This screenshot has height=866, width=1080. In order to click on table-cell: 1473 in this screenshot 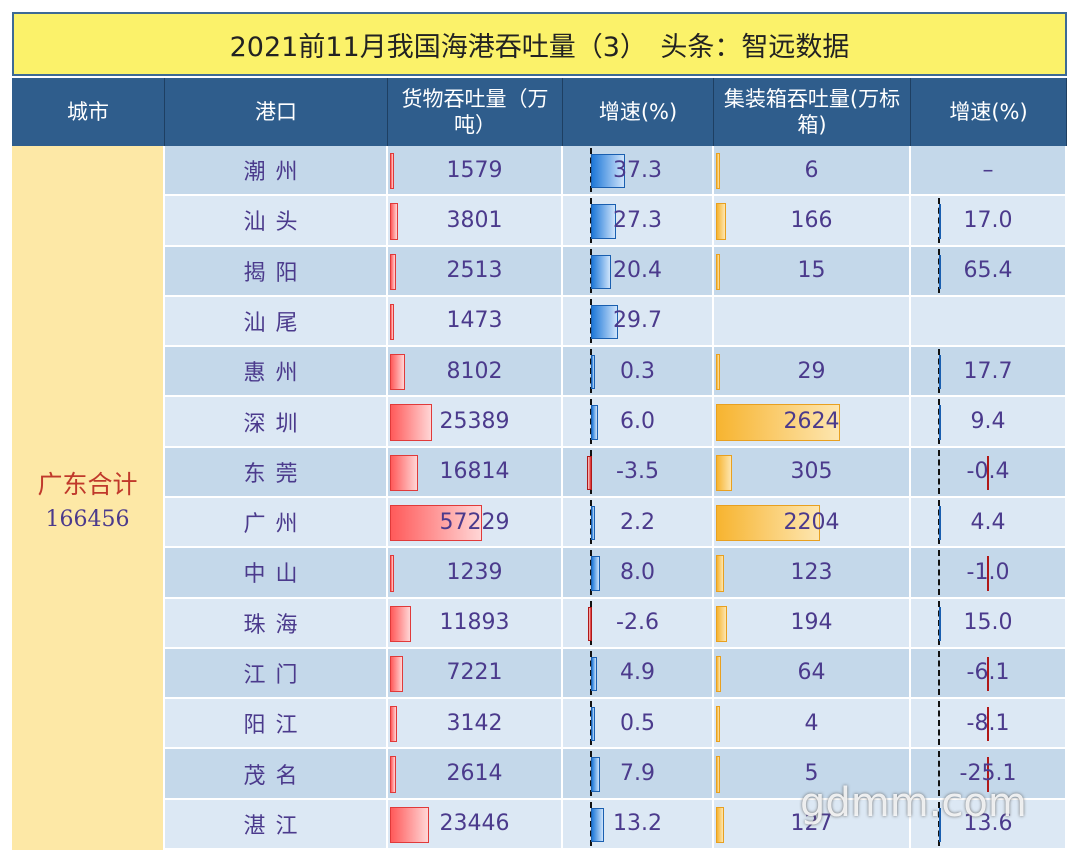, I will do `click(475, 322)`.